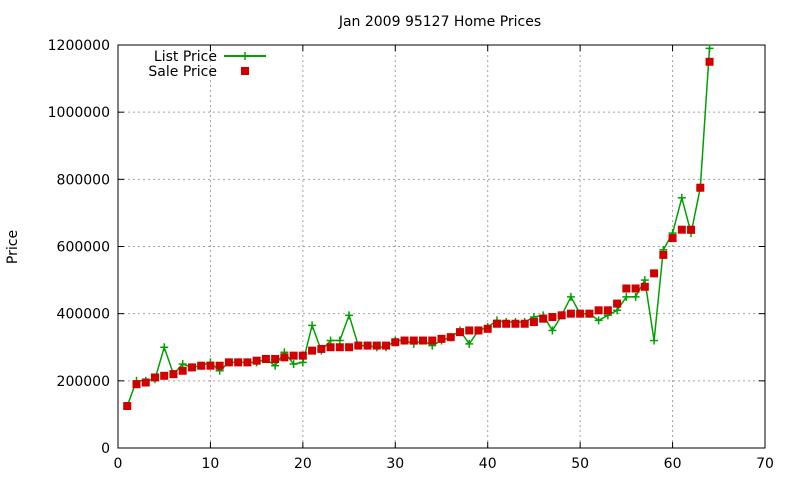 The height and width of the screenshot is (480, 800). I want to click on y-axis-label: Price, so click(13, 247).